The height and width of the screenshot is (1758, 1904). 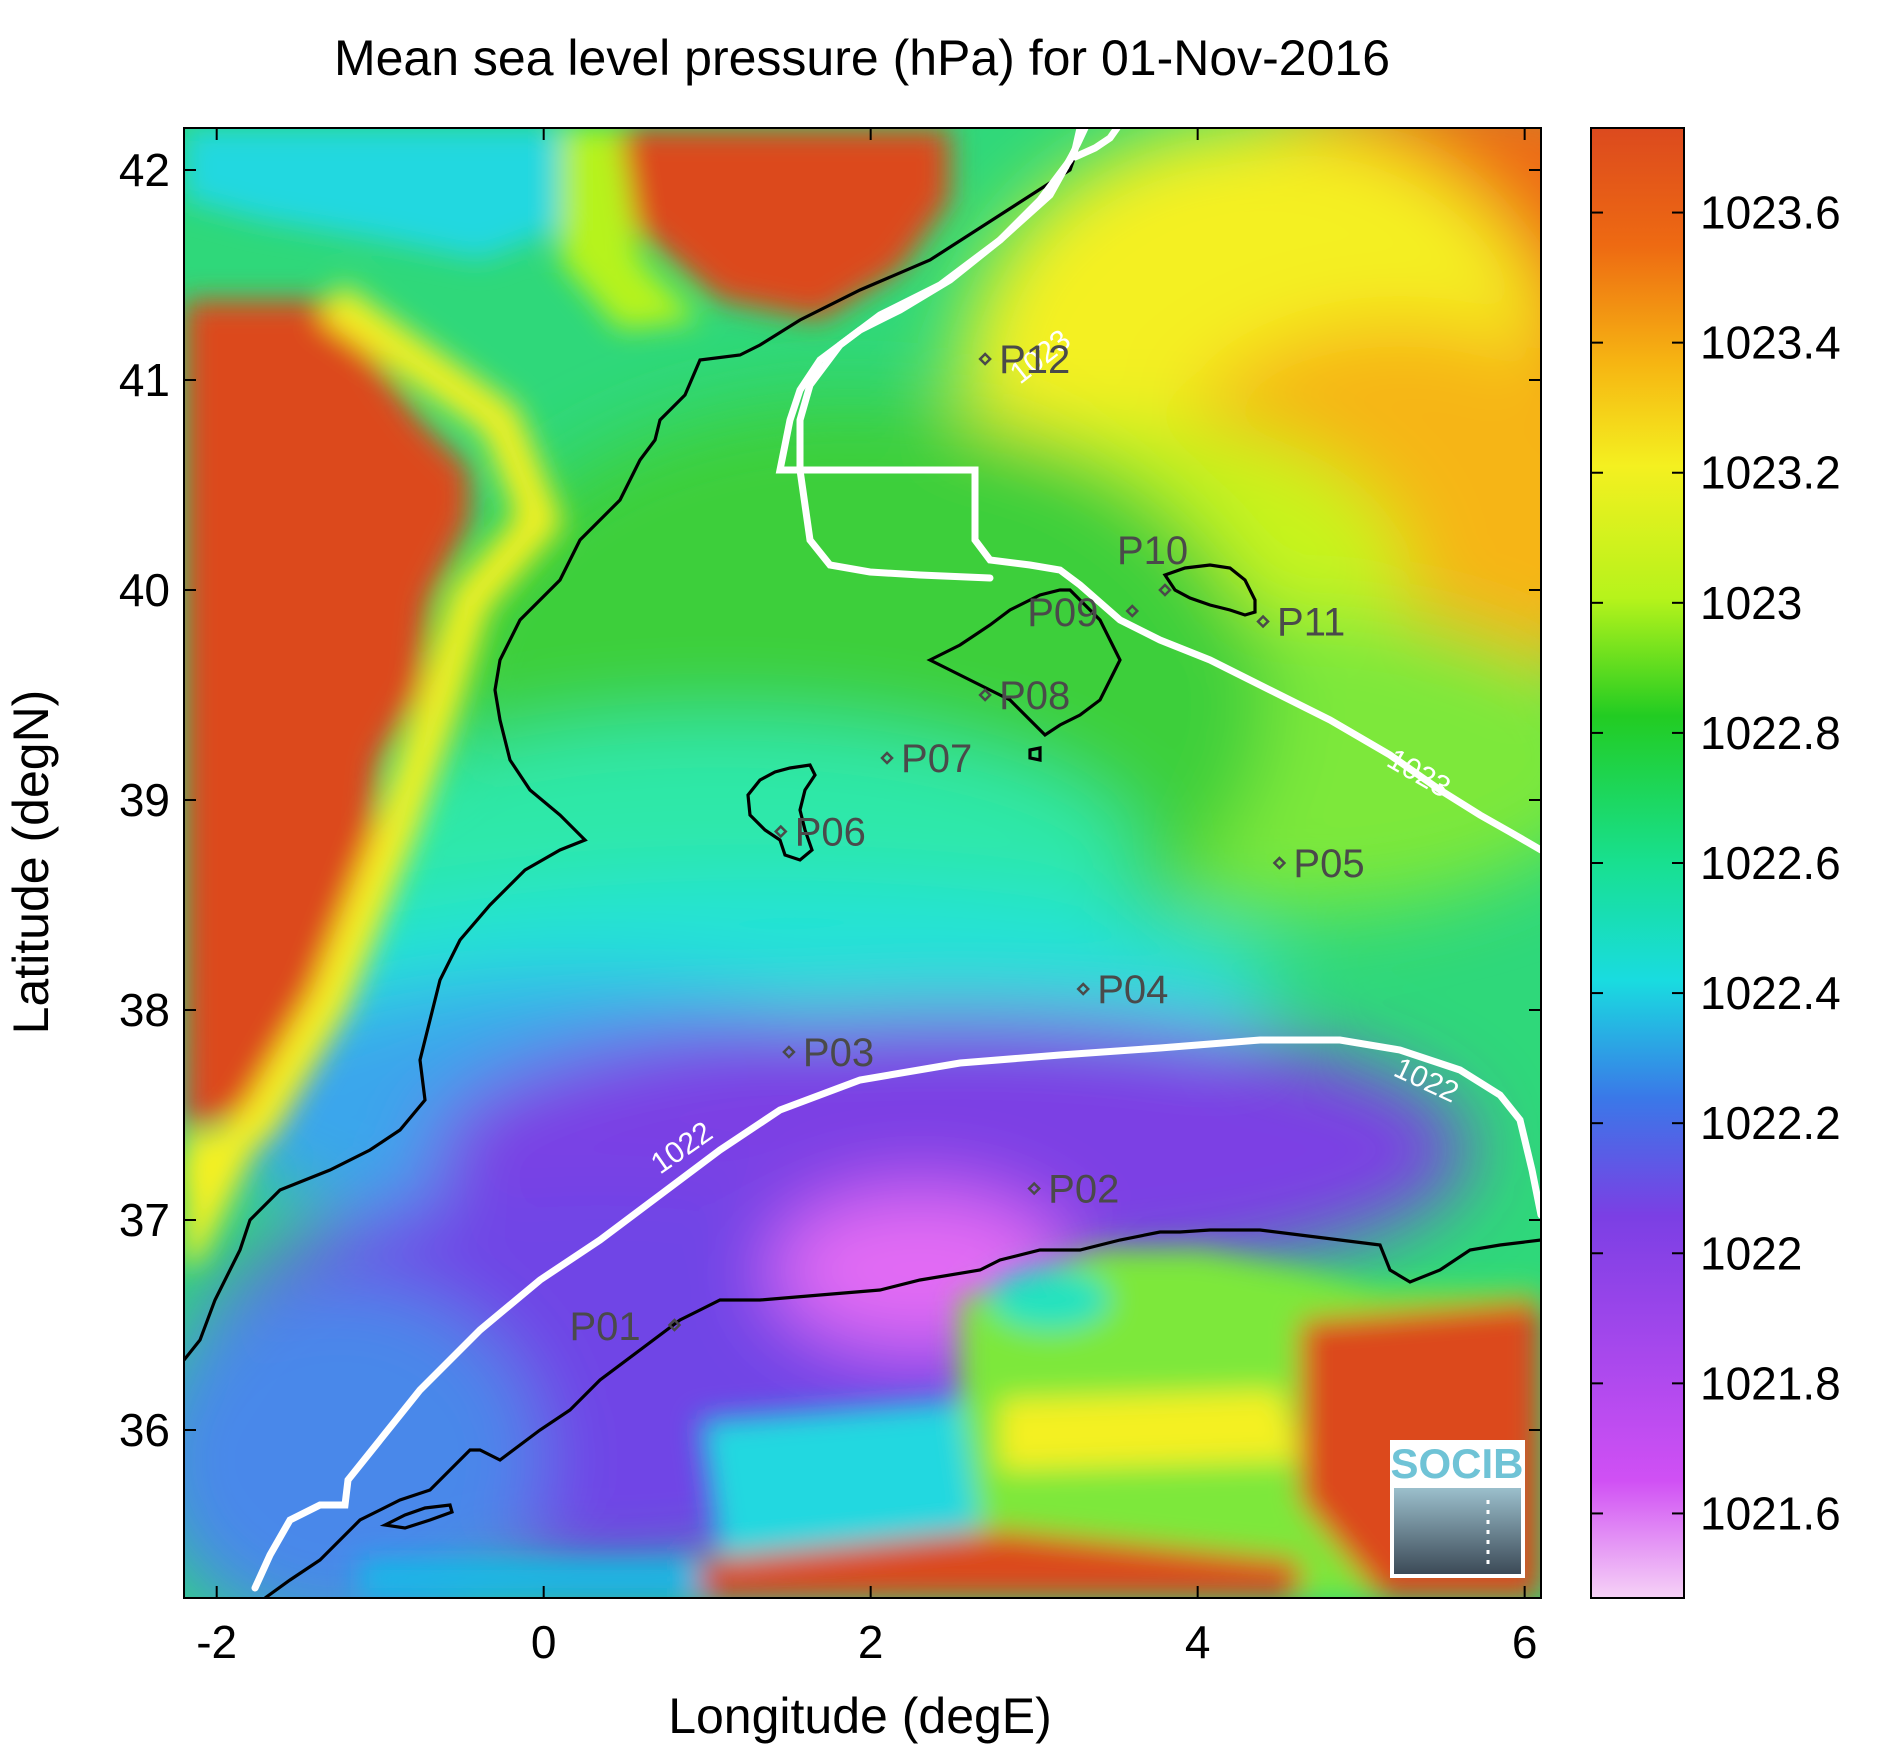 What do you see at coordinates (1770, 1383) in the screenshot?
I see `colorbar-tick-label: 1021.8` at bounding box center [1770, 1383].